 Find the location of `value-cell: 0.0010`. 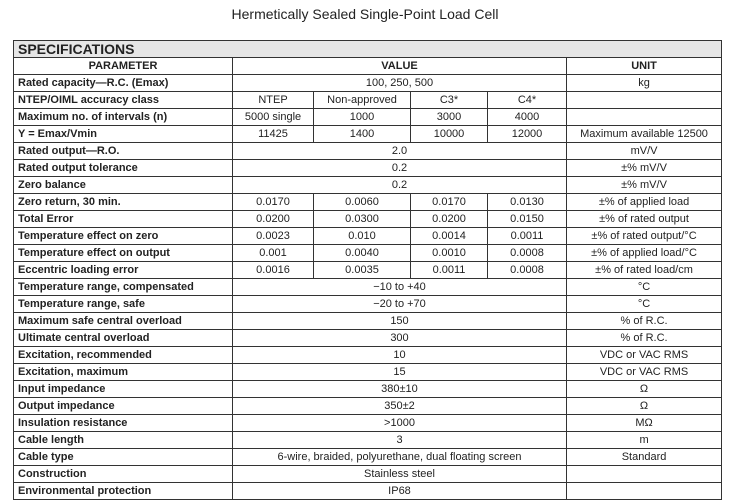

value-cell: 0.0010 is located at coordinates (449, 253).